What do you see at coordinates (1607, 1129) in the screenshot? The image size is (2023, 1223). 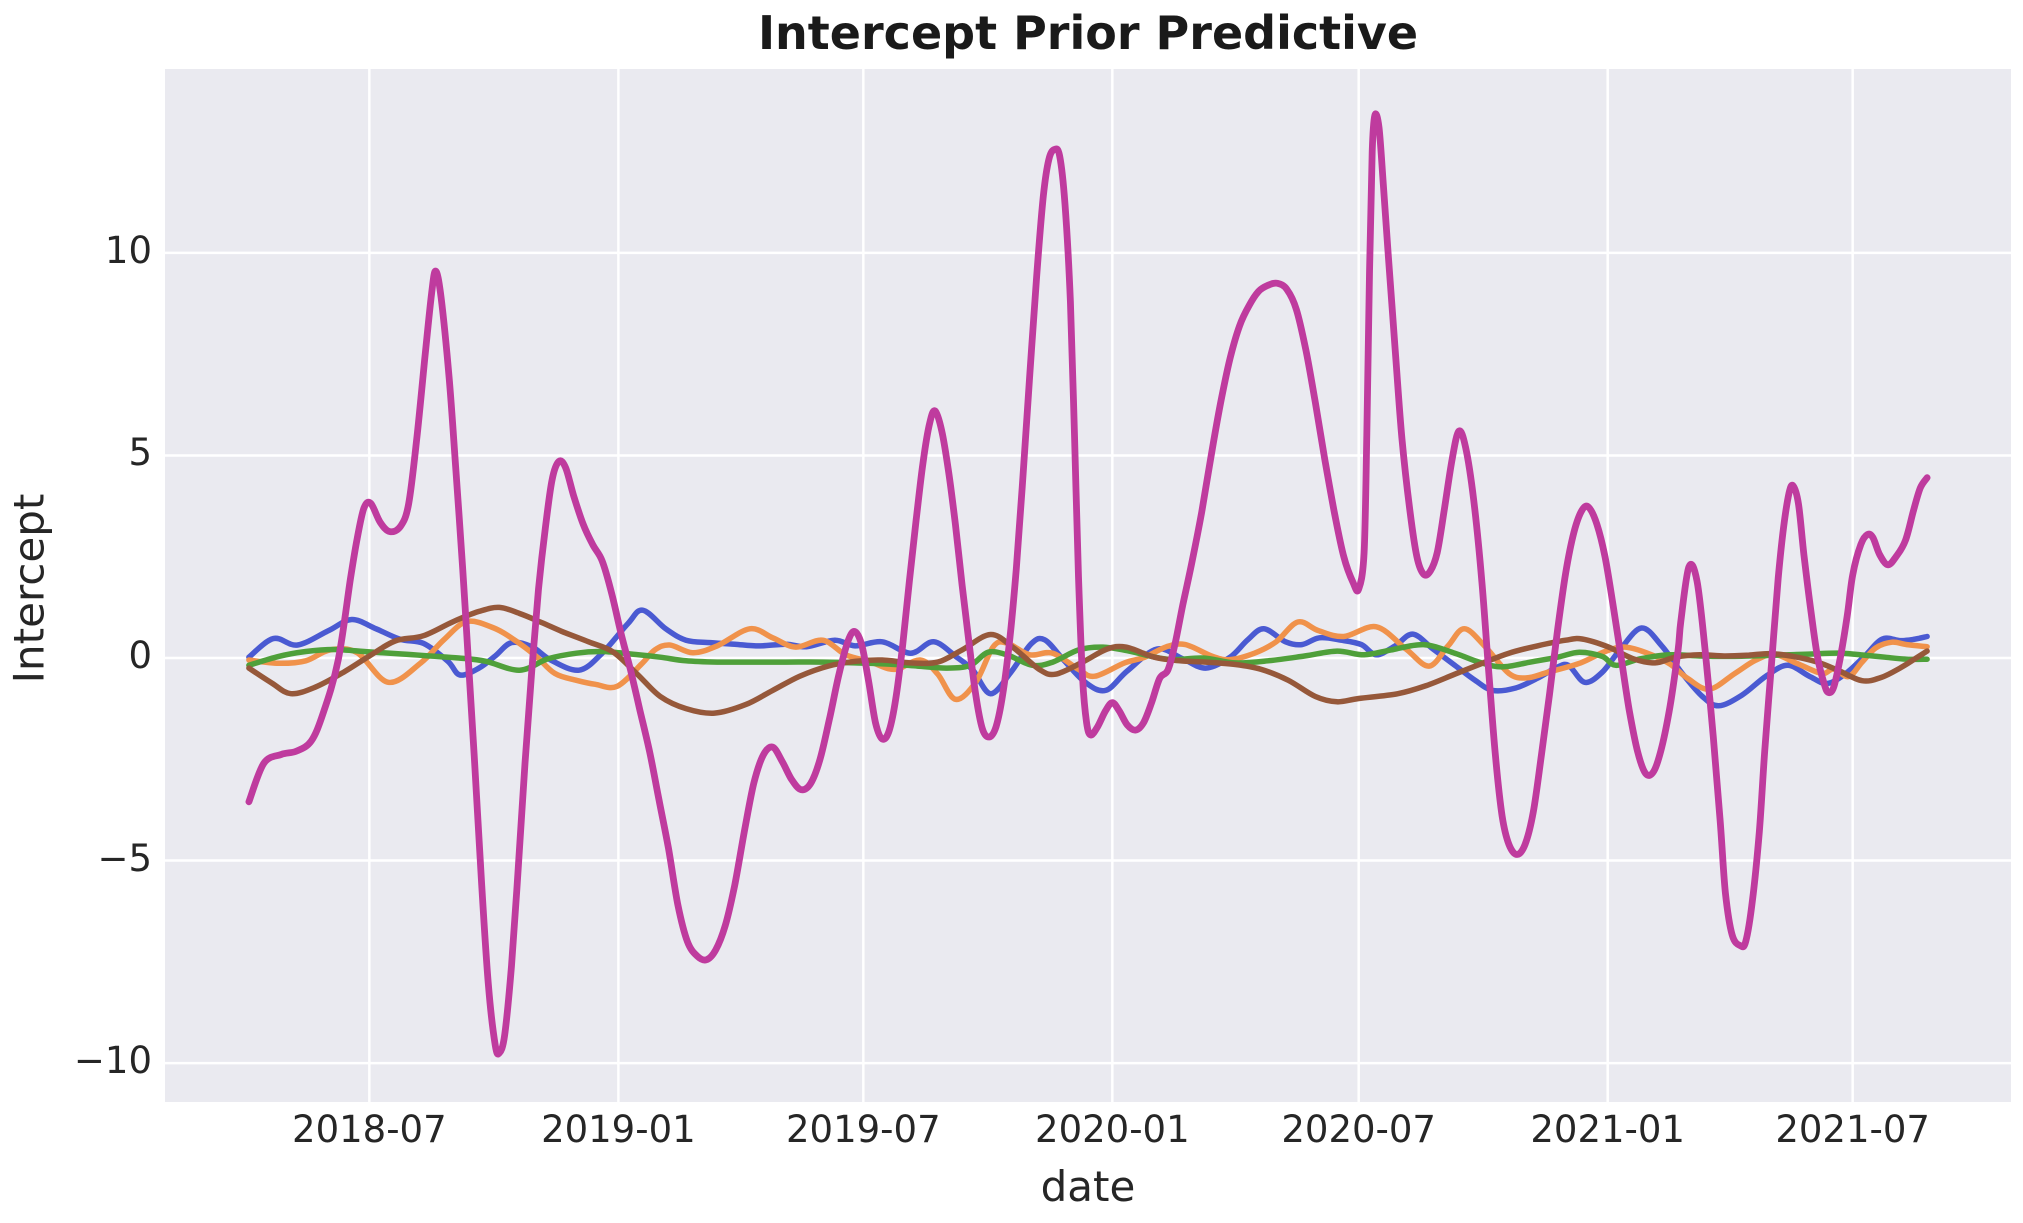 I see `x-tick-label: 2021-01` at bounding box center [1607, 1129].